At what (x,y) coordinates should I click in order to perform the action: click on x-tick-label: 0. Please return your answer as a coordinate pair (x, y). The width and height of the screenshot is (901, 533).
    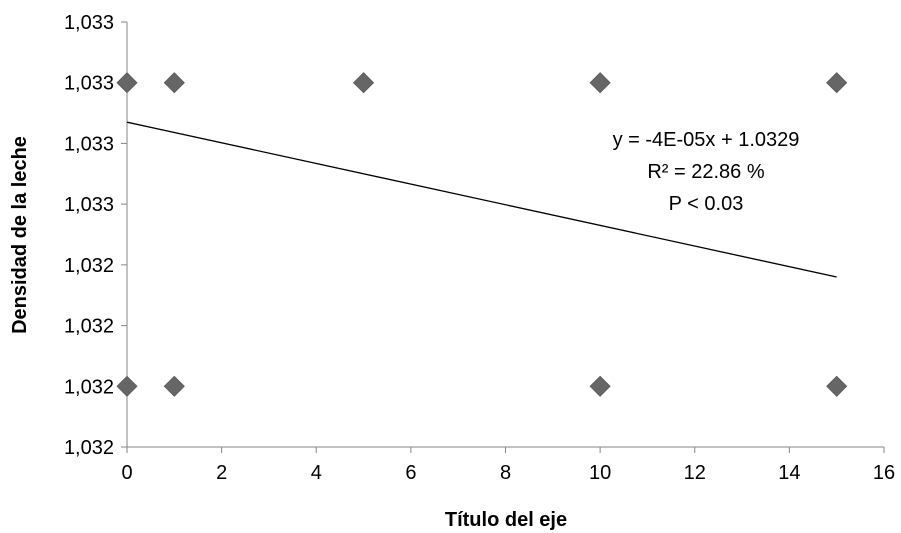
    Looking at the image, I should click on (126, 473).